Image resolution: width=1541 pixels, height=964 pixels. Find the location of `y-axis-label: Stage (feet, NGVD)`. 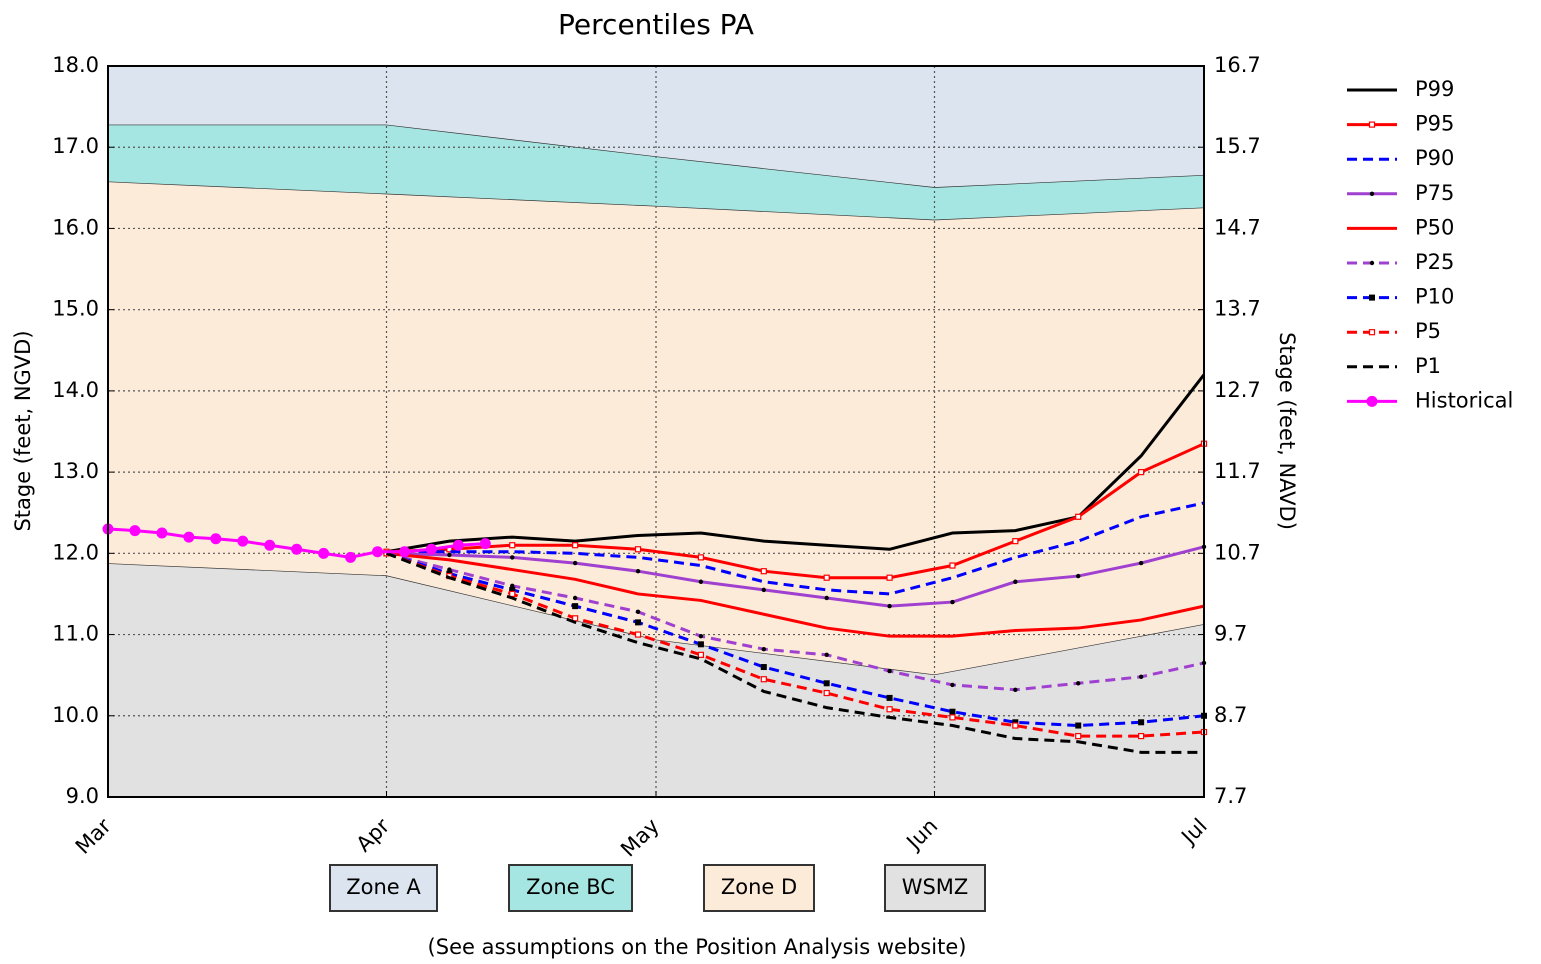

y-axis-label: Stage (feet, NGVD) is located at coordinates (23, 430).